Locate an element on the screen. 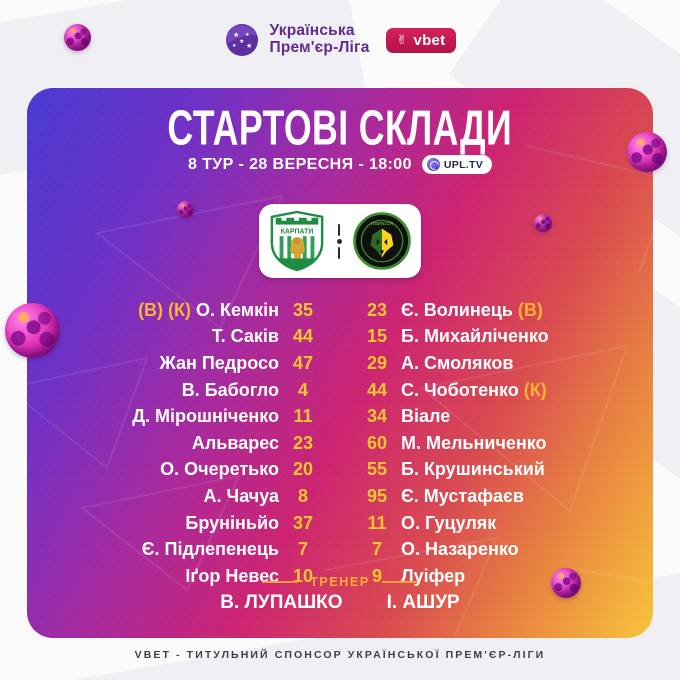 The height and width of the screenshot is (680, 680). away-player-name: Є. Волинець (В) is located at coordinates (472, 309).